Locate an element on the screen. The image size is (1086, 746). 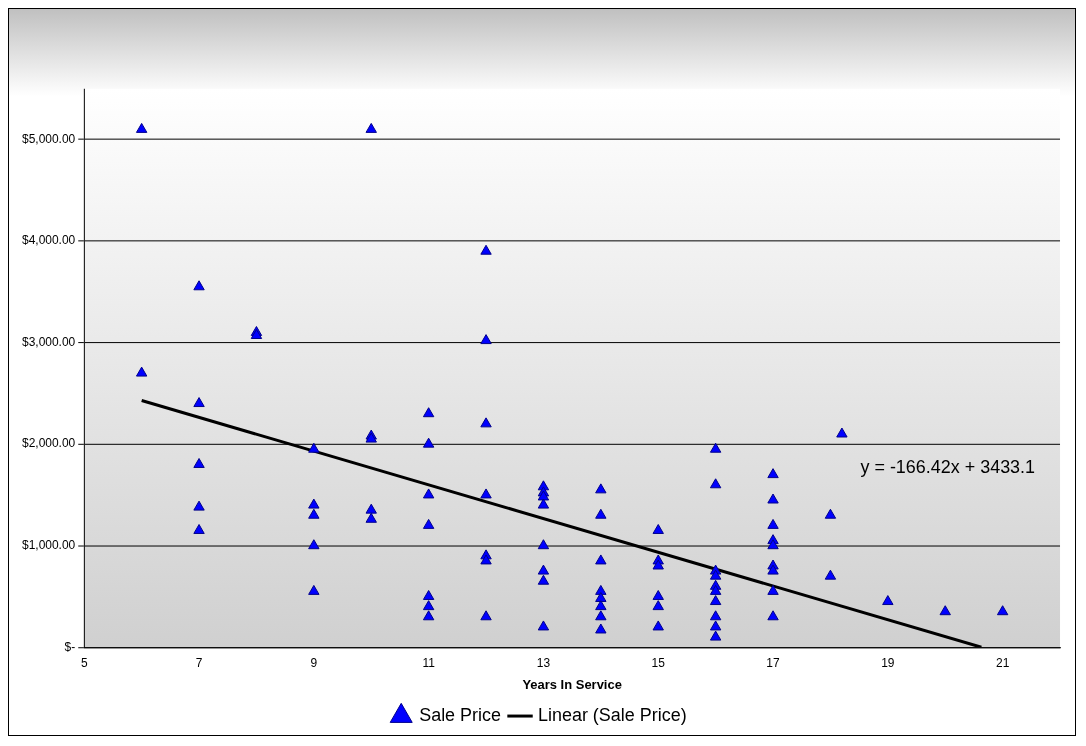
x-tick-label: 15 is located at coordinates (658, 662).